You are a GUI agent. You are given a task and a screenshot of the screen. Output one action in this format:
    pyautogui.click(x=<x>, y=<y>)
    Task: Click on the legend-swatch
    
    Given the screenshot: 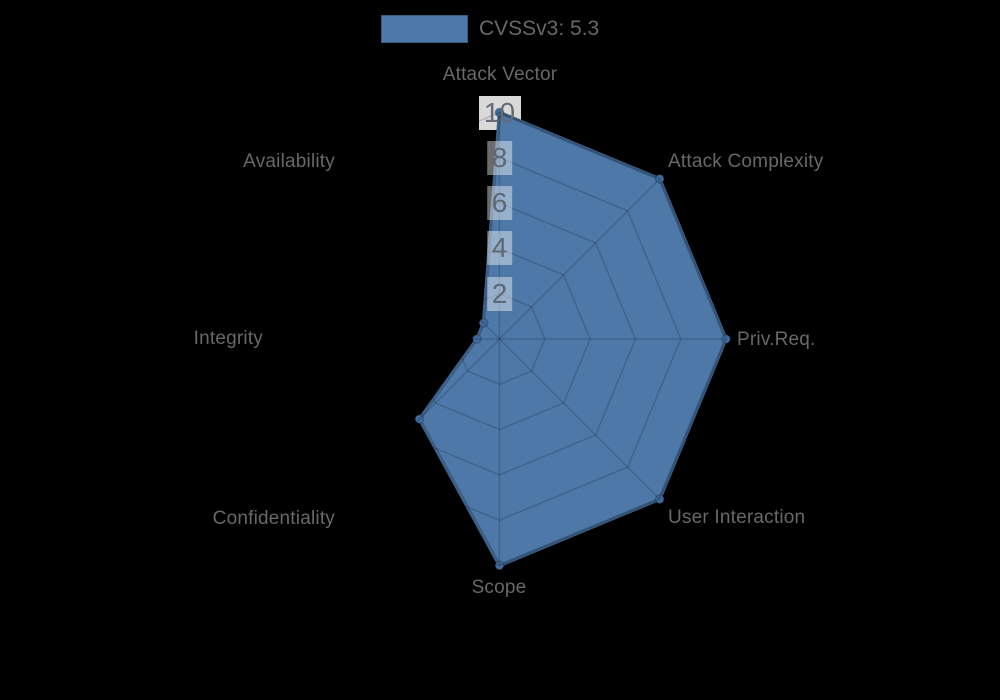 What is the action you would take?
    pyautogui.click(x=424, y=29)
    